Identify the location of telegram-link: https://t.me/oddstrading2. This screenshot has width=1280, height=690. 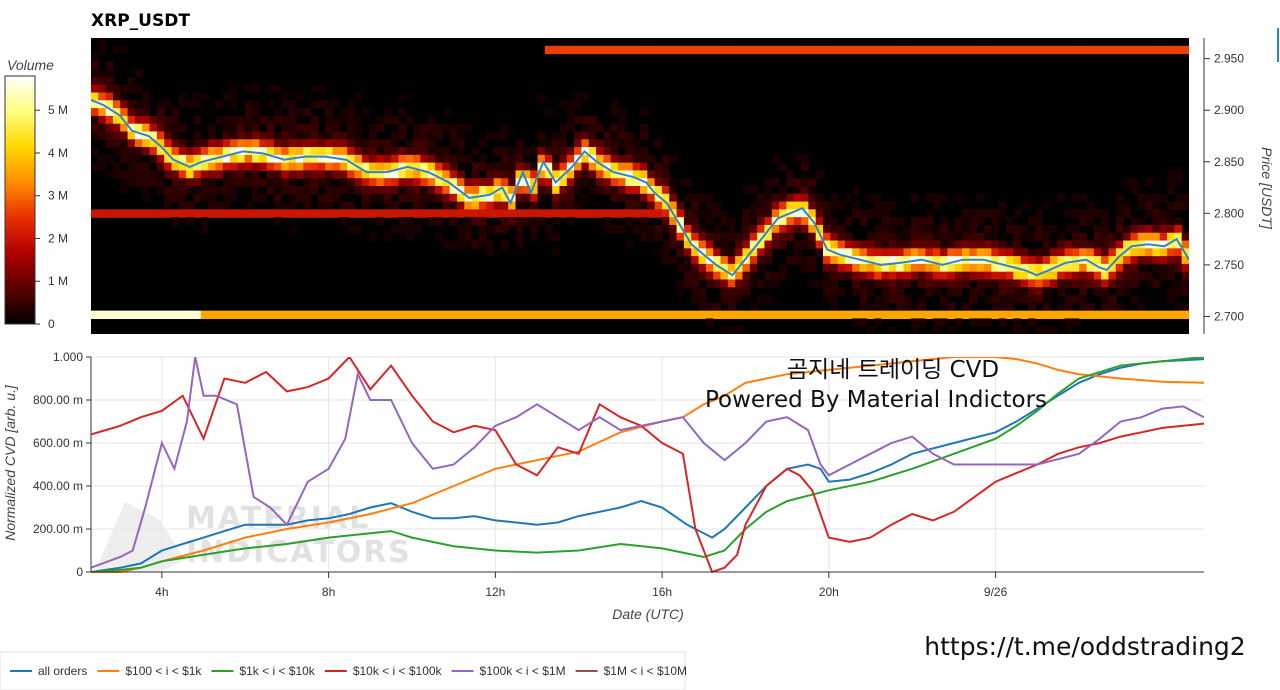
(1084, 646).